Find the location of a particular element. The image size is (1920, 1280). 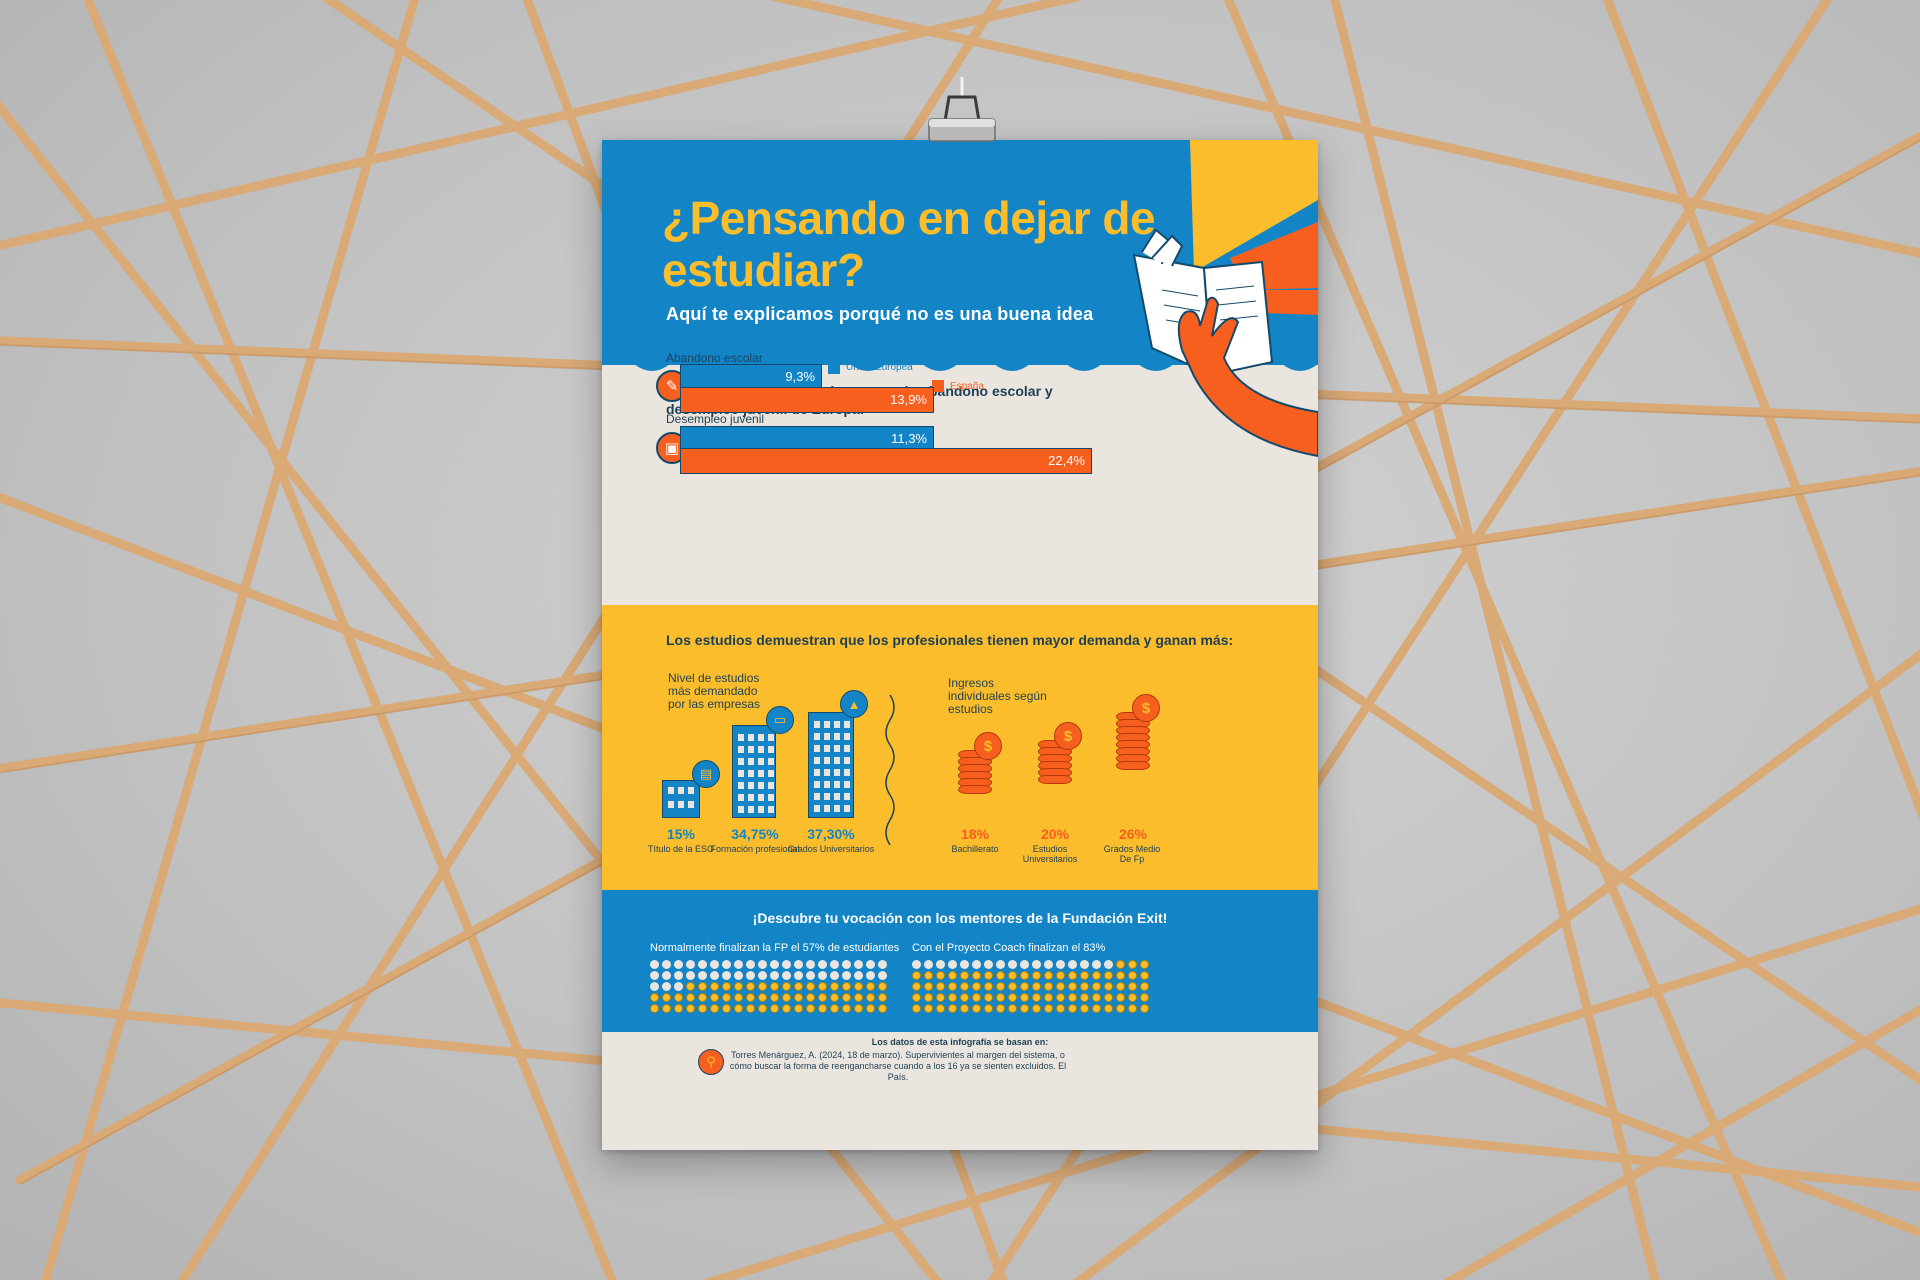

building-universitarios is located at coordinates (831, 765).